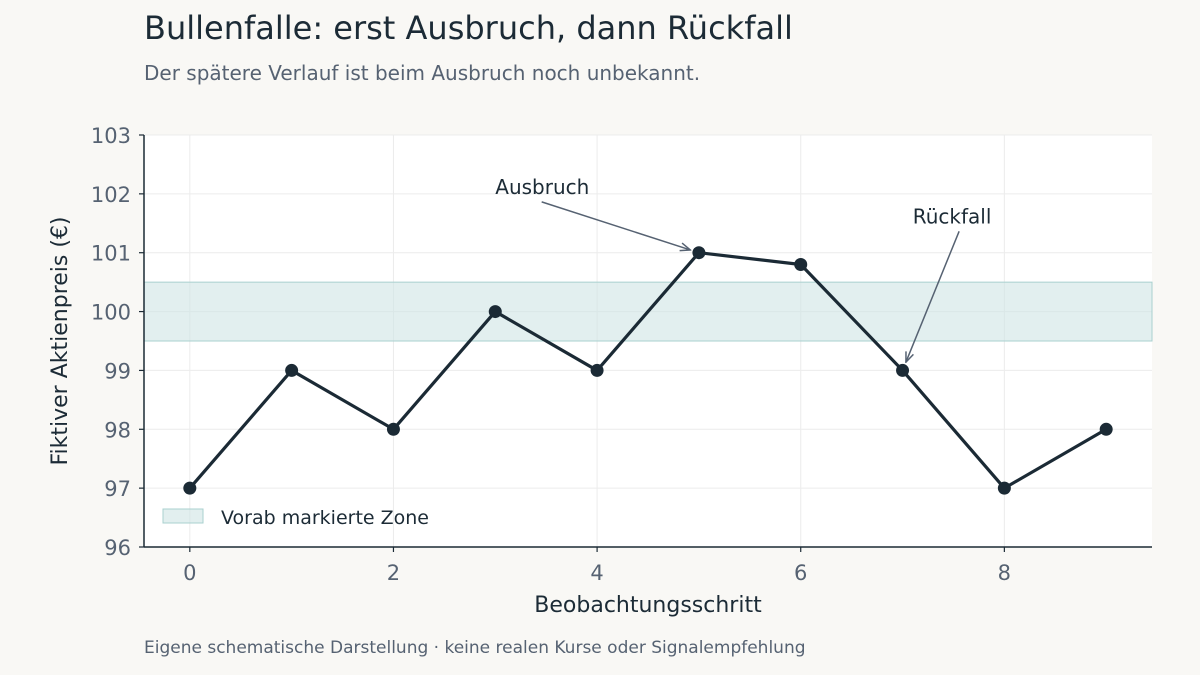 The width and height of the screenshot is (1200, 675). What do you see at coordinates (800, 573) in the screenshot?
I see `x-tick-label: 6` at bounding box center [800, 573].